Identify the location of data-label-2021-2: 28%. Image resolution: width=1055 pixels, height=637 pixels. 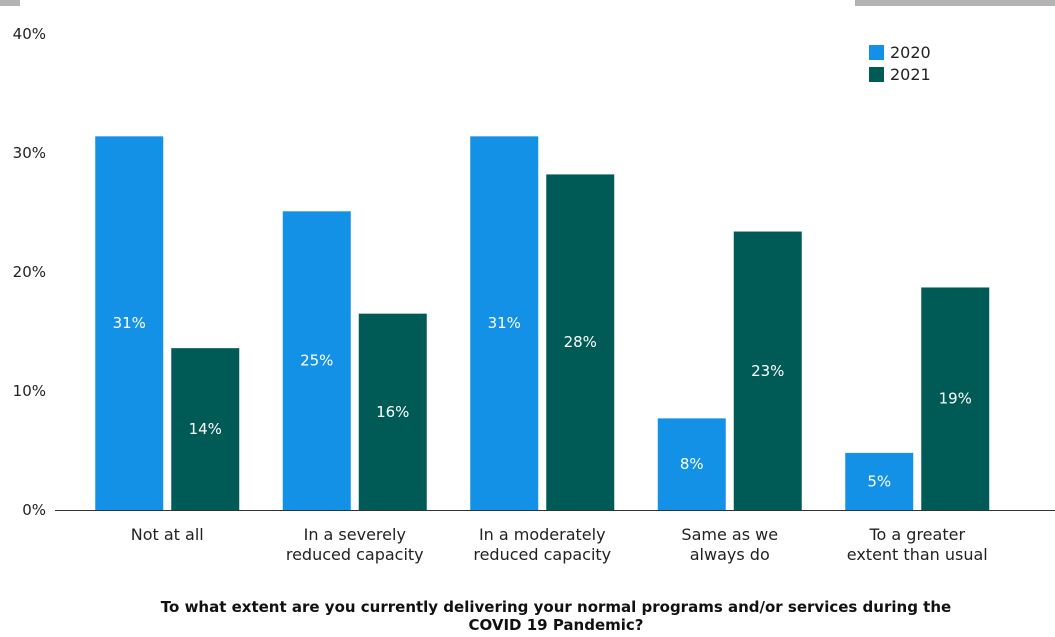
(580, 342).